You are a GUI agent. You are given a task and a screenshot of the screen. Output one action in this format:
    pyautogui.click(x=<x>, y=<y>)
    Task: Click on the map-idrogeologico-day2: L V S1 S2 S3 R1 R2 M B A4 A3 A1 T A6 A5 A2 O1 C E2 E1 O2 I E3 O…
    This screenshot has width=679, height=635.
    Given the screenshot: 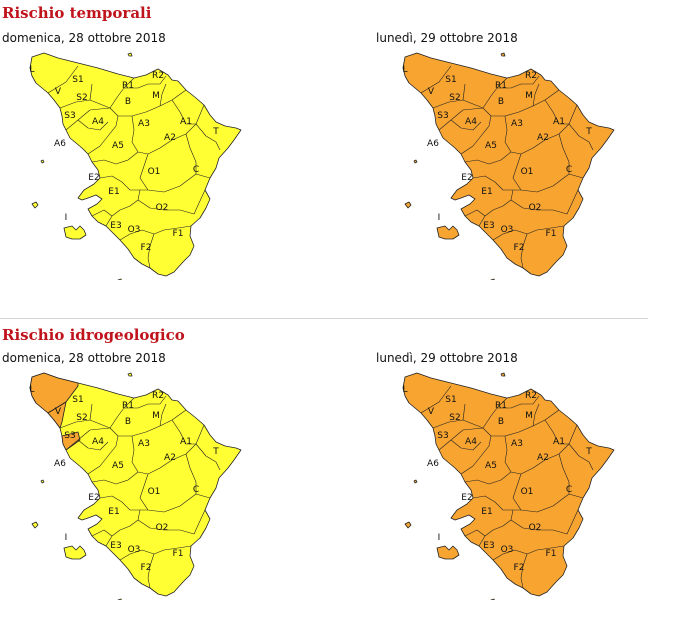 What is the action you would take?
    pyautogui.click(x=508, y=492)
    